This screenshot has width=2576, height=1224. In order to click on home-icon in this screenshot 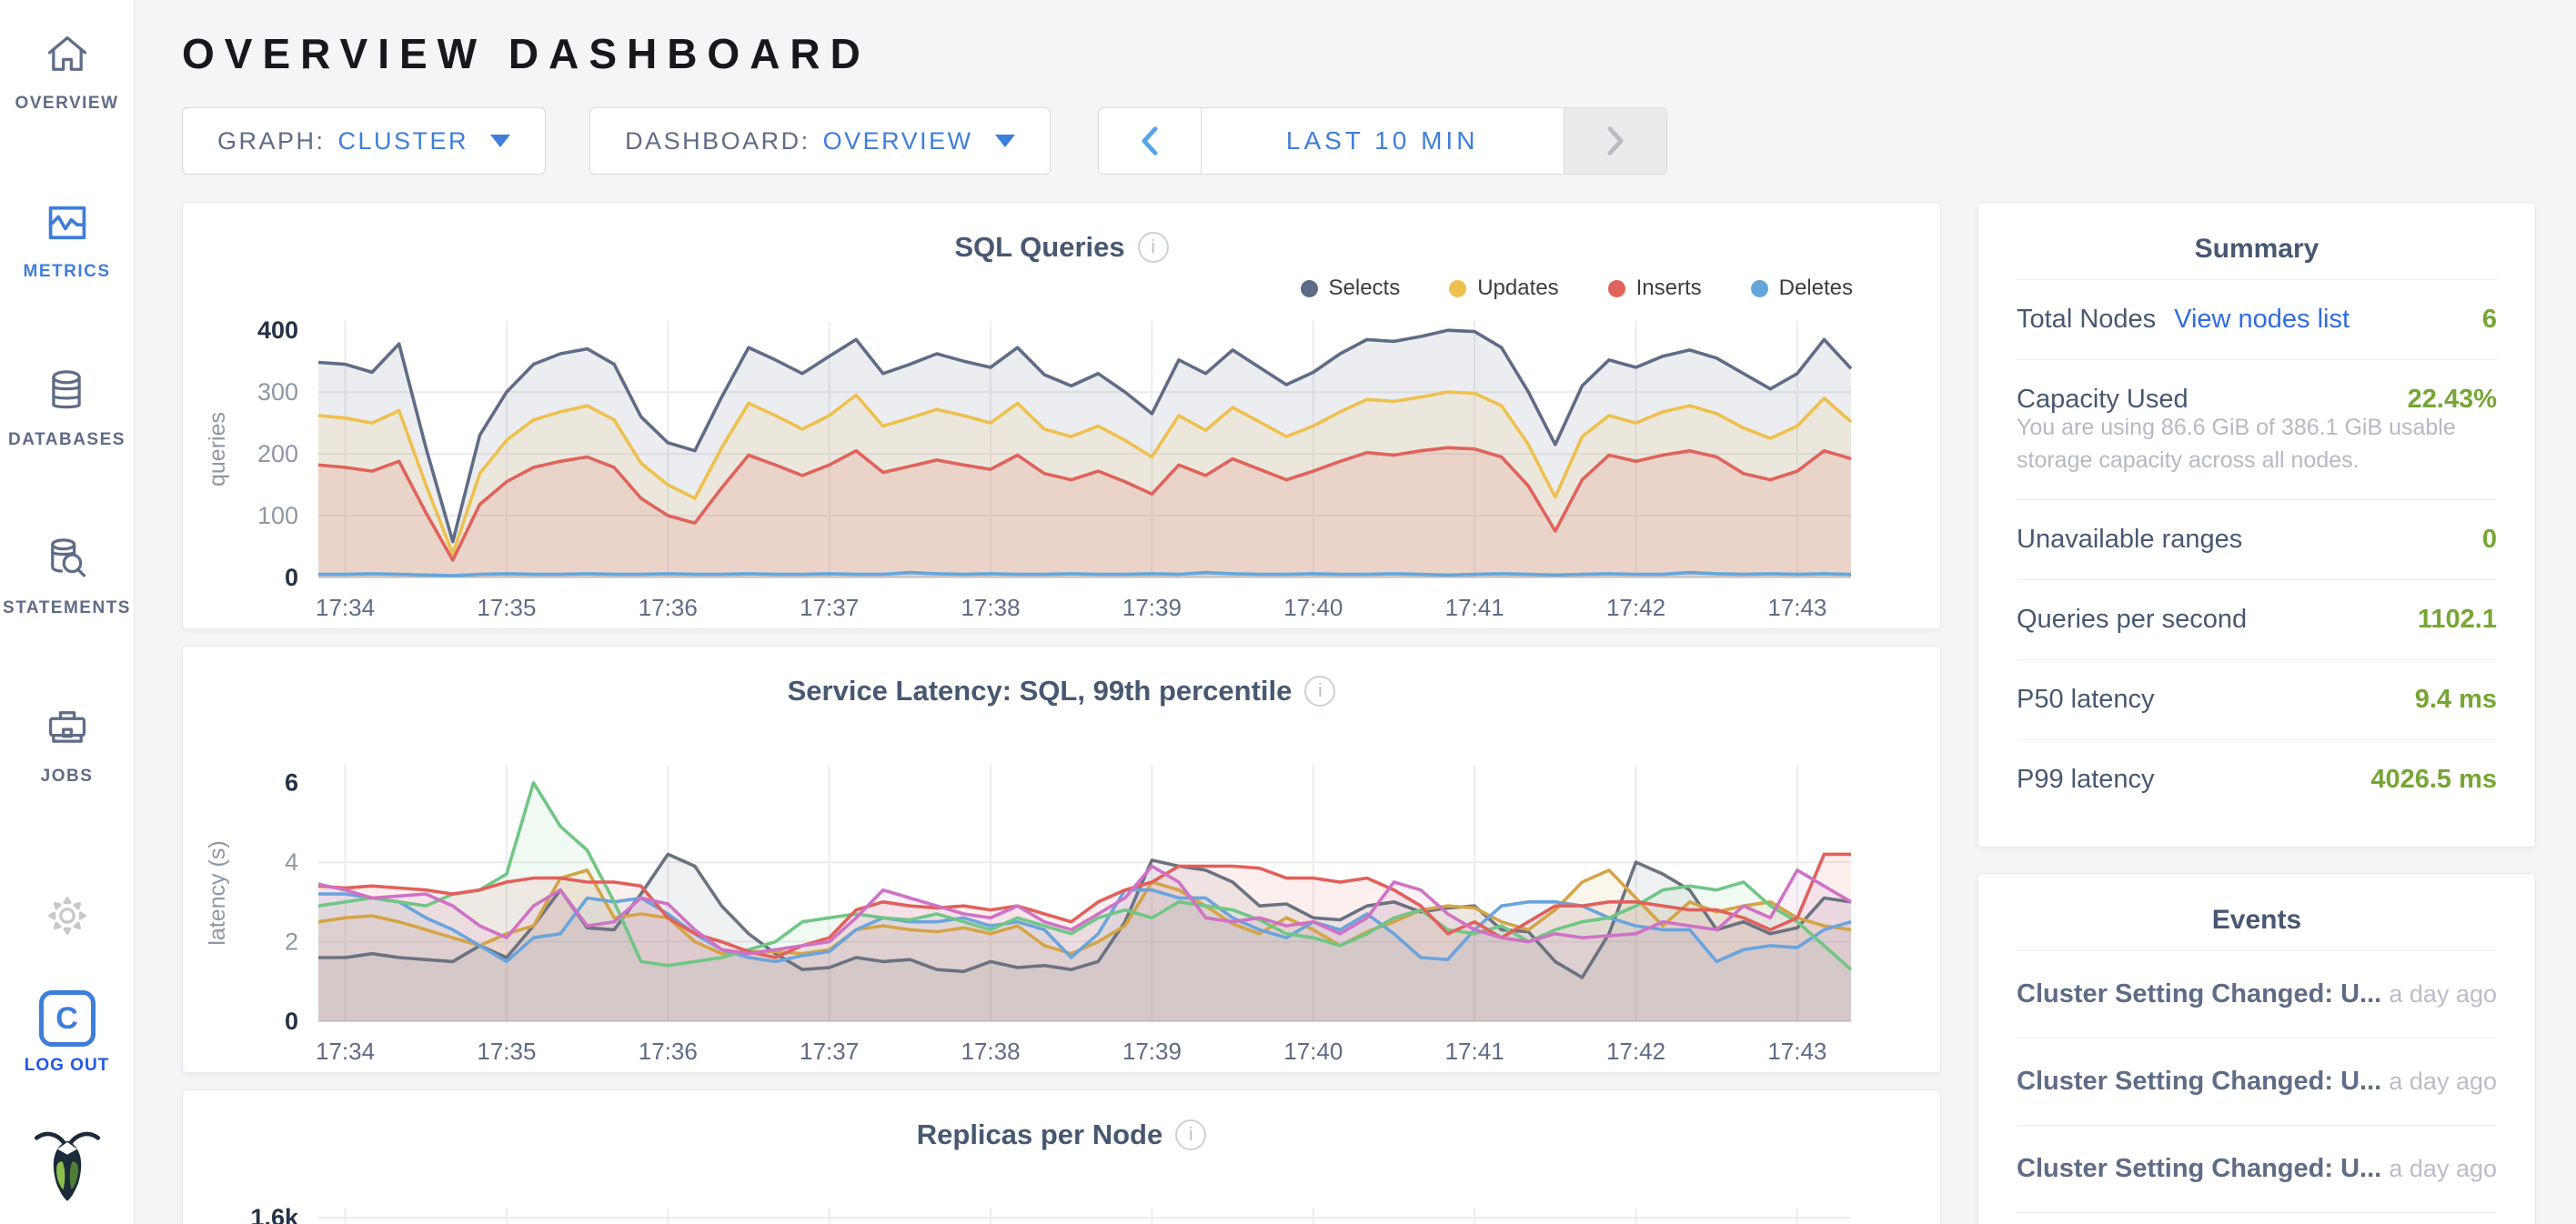, I will do `click(67, 57)`.